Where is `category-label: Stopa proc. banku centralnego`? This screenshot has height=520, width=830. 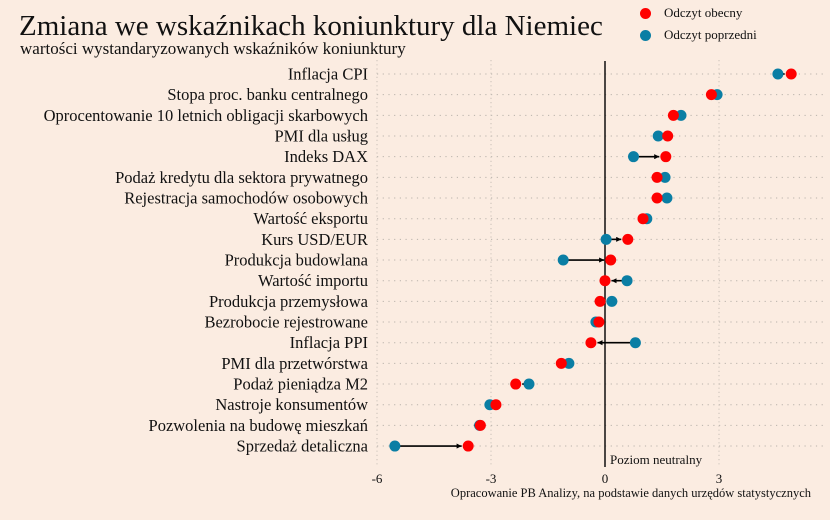
category-label: Stopa proc. banku centralnego is located at coordinates (267, 94).